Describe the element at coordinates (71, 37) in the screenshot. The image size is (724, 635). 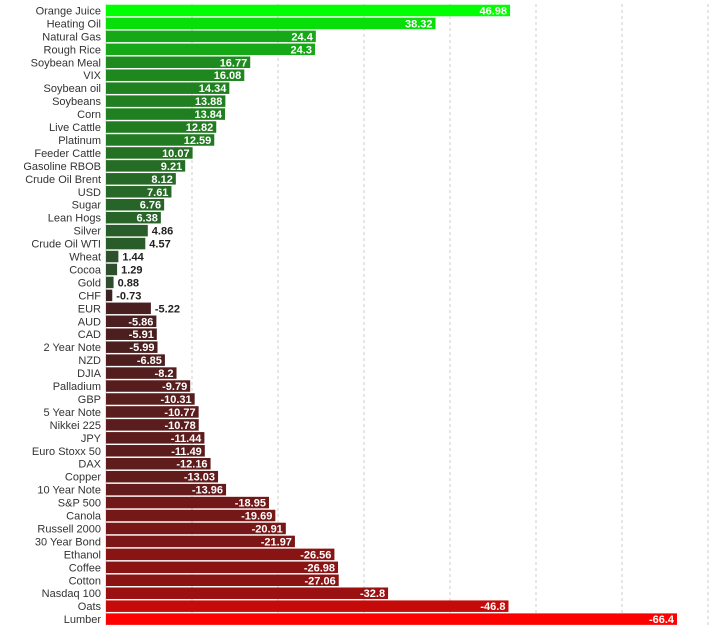
I see `category-label: Natural Gas` at that location.